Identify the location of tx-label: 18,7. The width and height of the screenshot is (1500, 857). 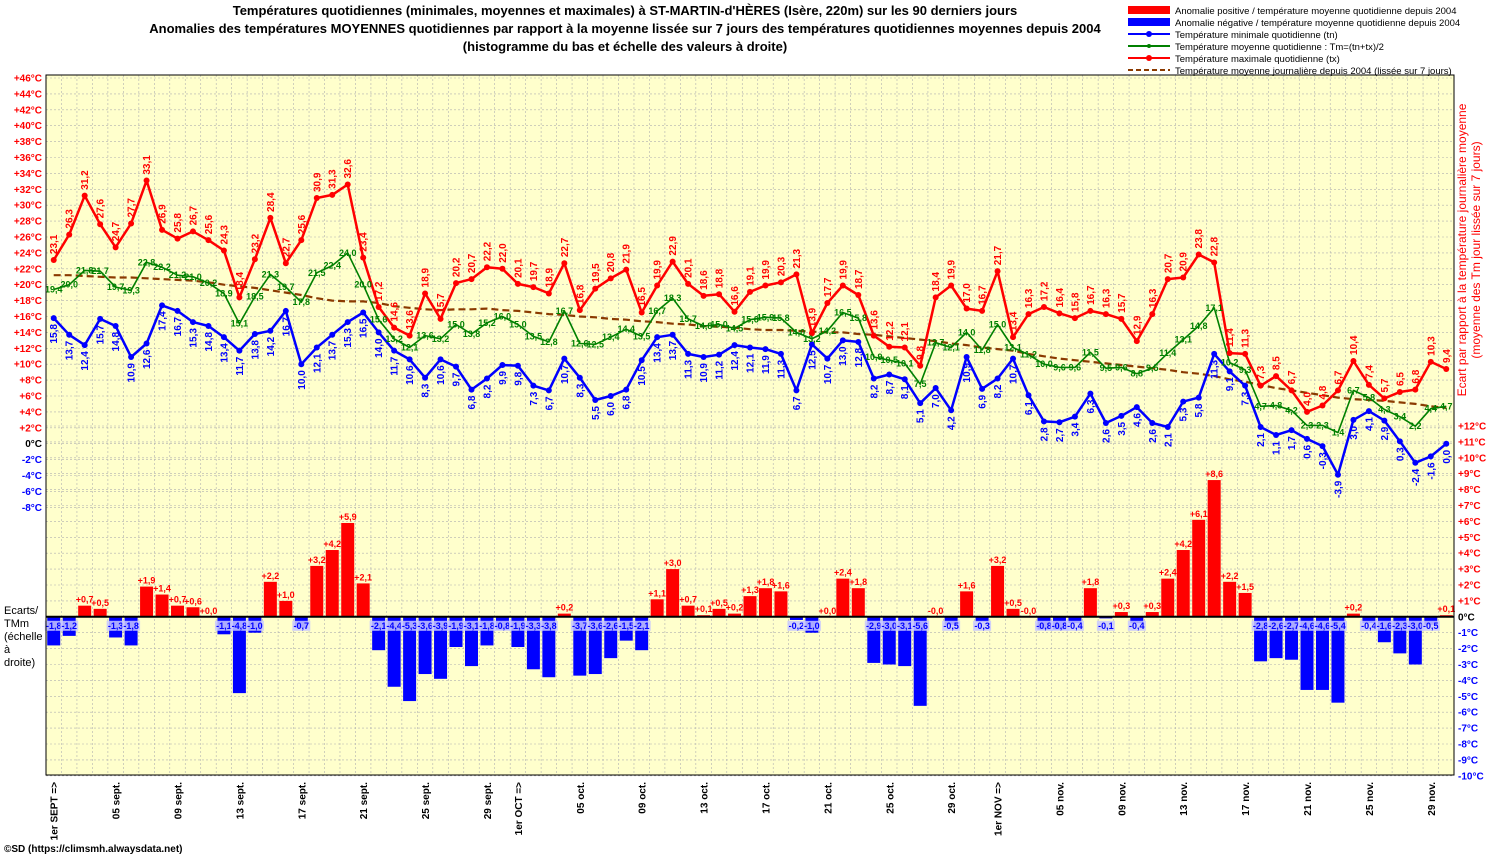
(859, 279).